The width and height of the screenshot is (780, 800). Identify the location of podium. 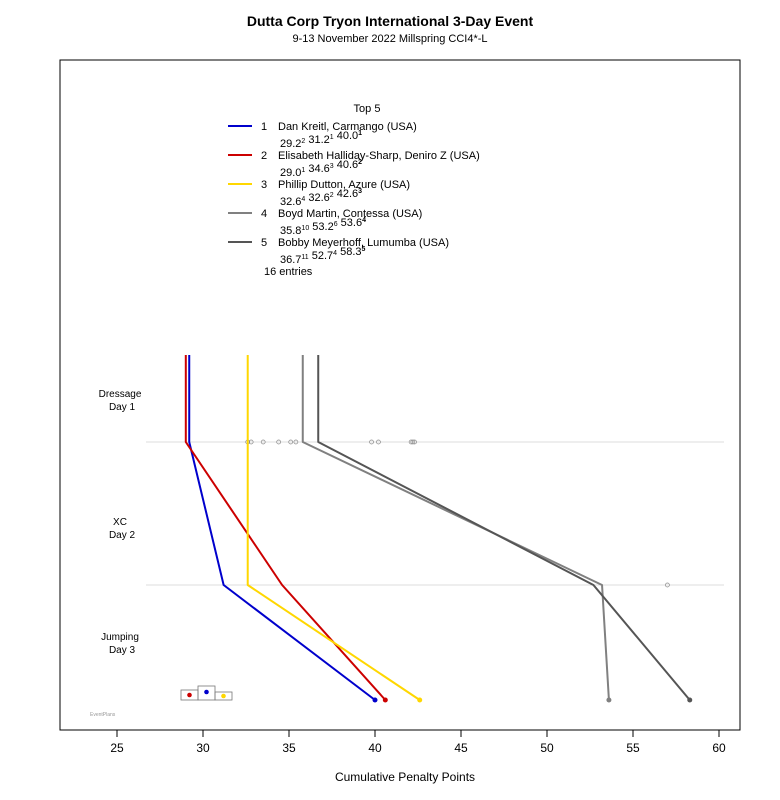
(206, 693).